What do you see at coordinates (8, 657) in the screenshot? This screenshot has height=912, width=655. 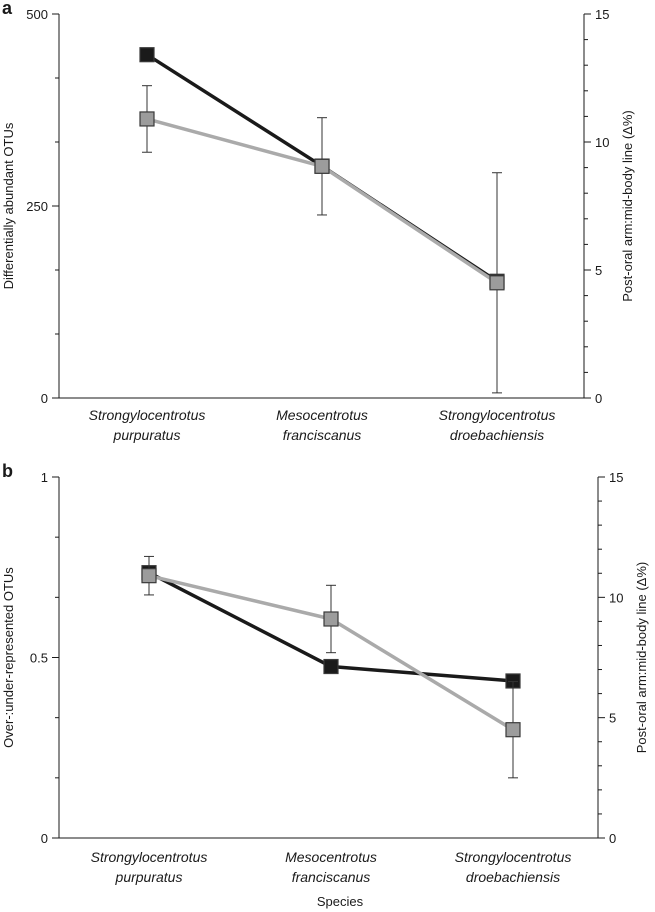 I see `left-axis-title: Over-:under-represented OTUs` at bounding box center [8, 657].